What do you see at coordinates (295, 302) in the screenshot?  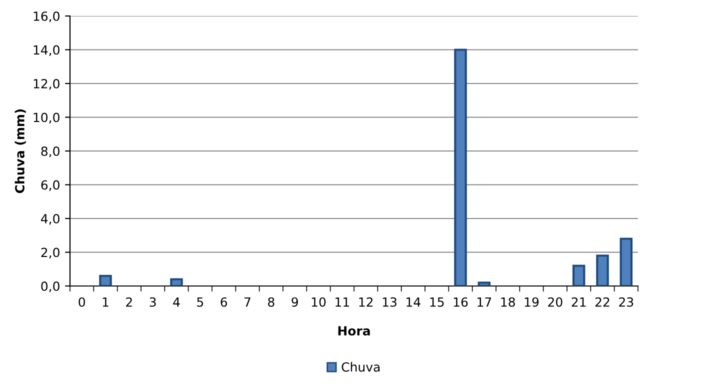 I see `x-tick-label: 9` at bounding box center [295, 302].